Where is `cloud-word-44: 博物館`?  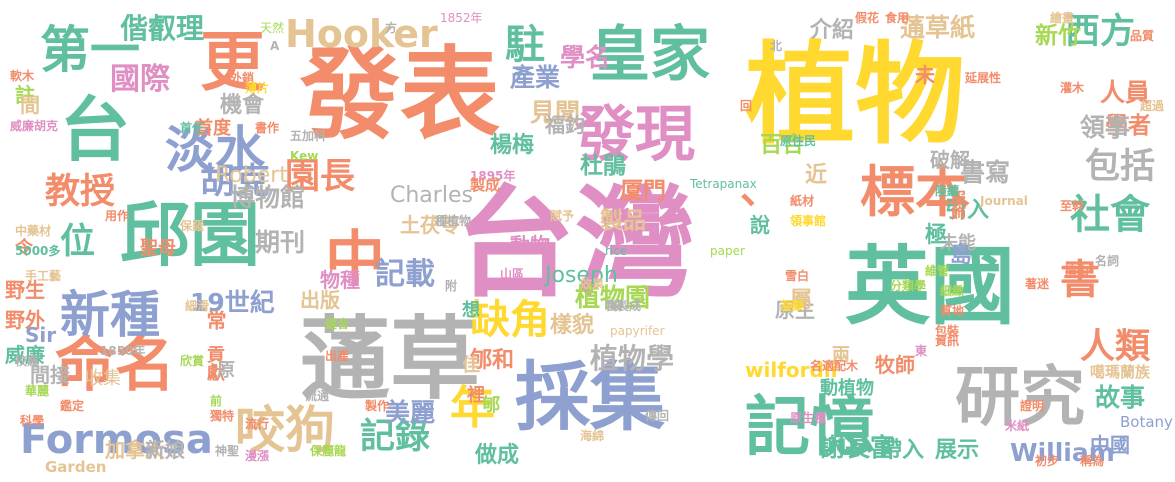
cloud-word-44: 博物館 is located at coordinates (268, 197).